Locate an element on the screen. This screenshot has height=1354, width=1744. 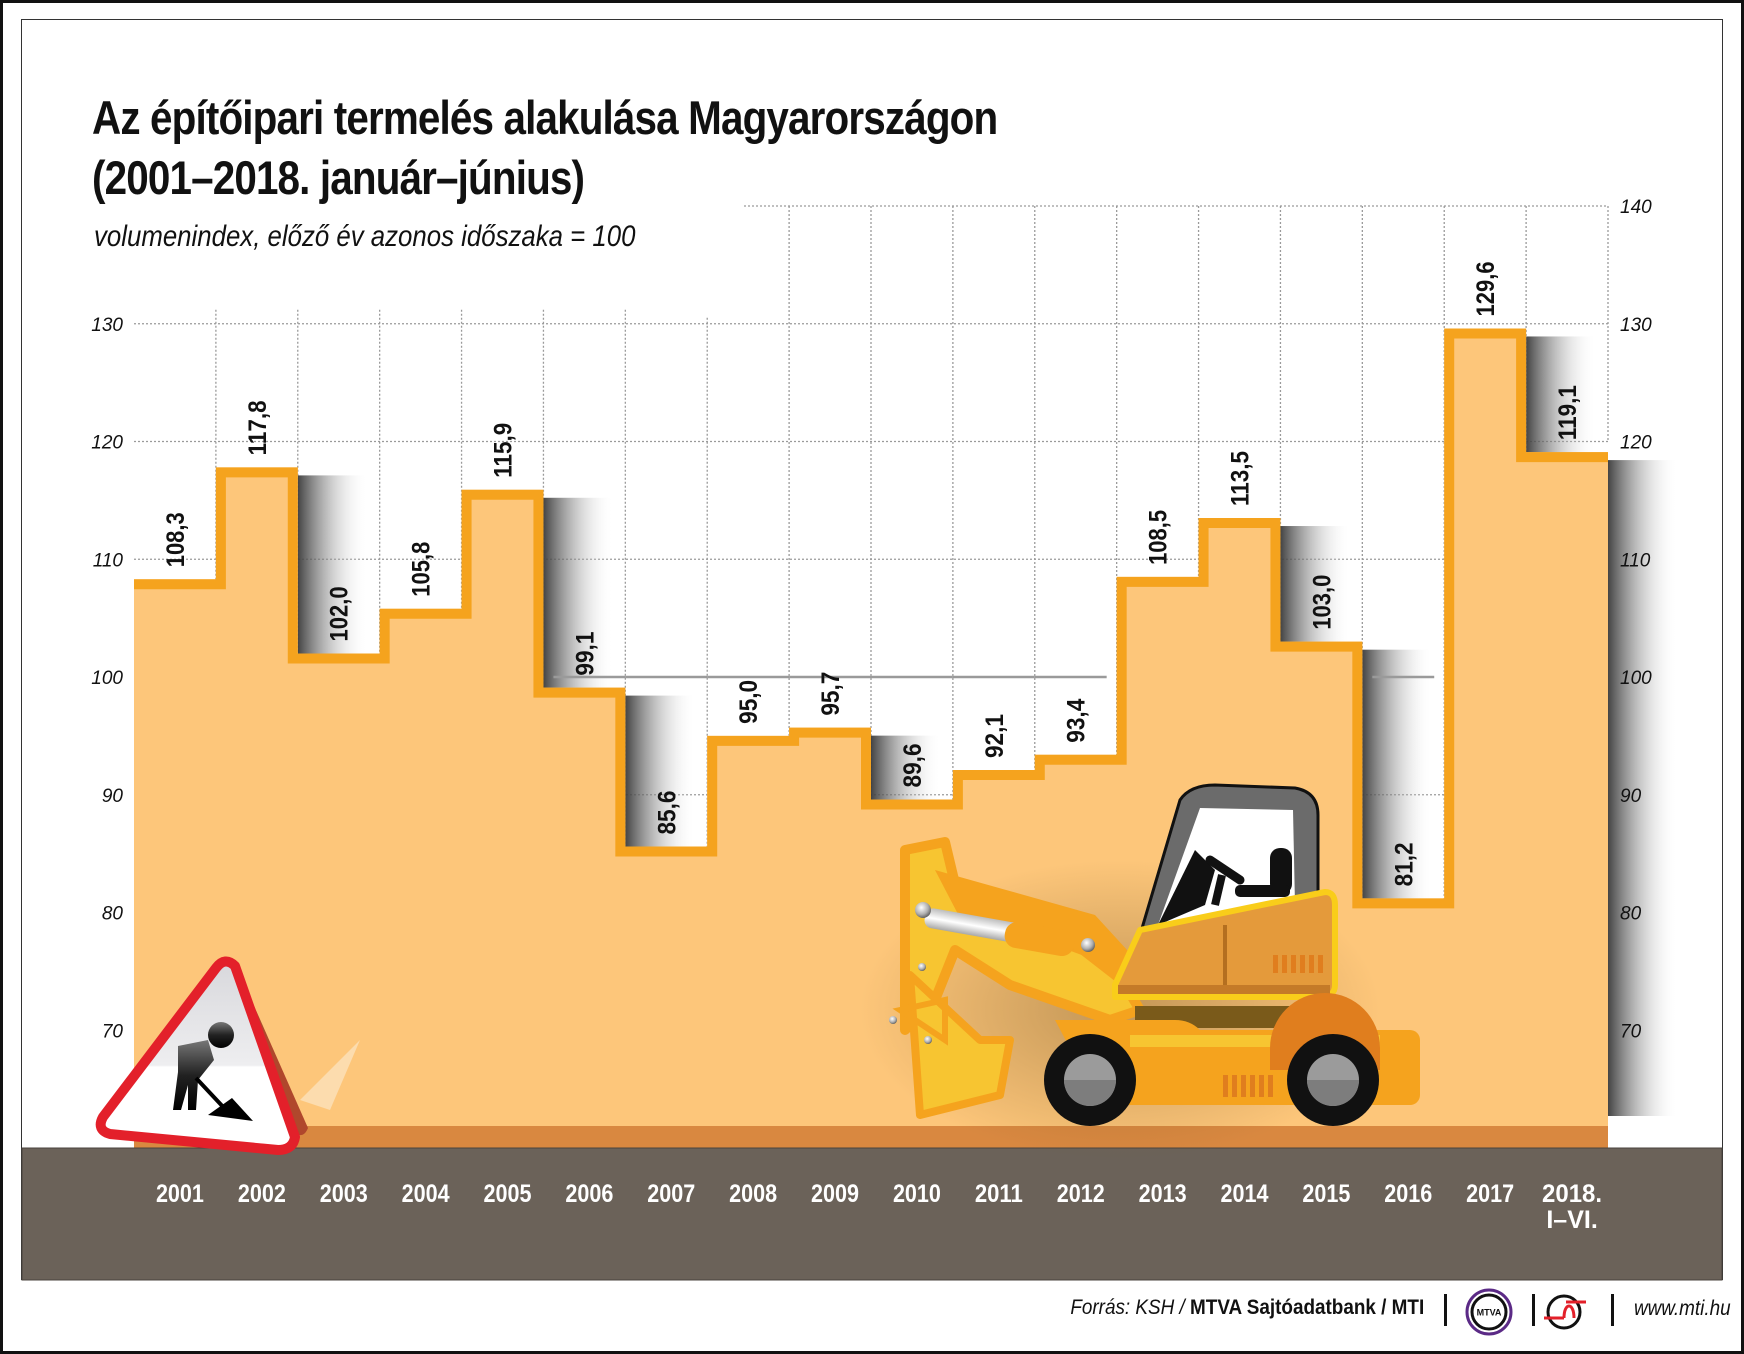
y-axis-right-label: 100 is located at coordinates (1636, 678).